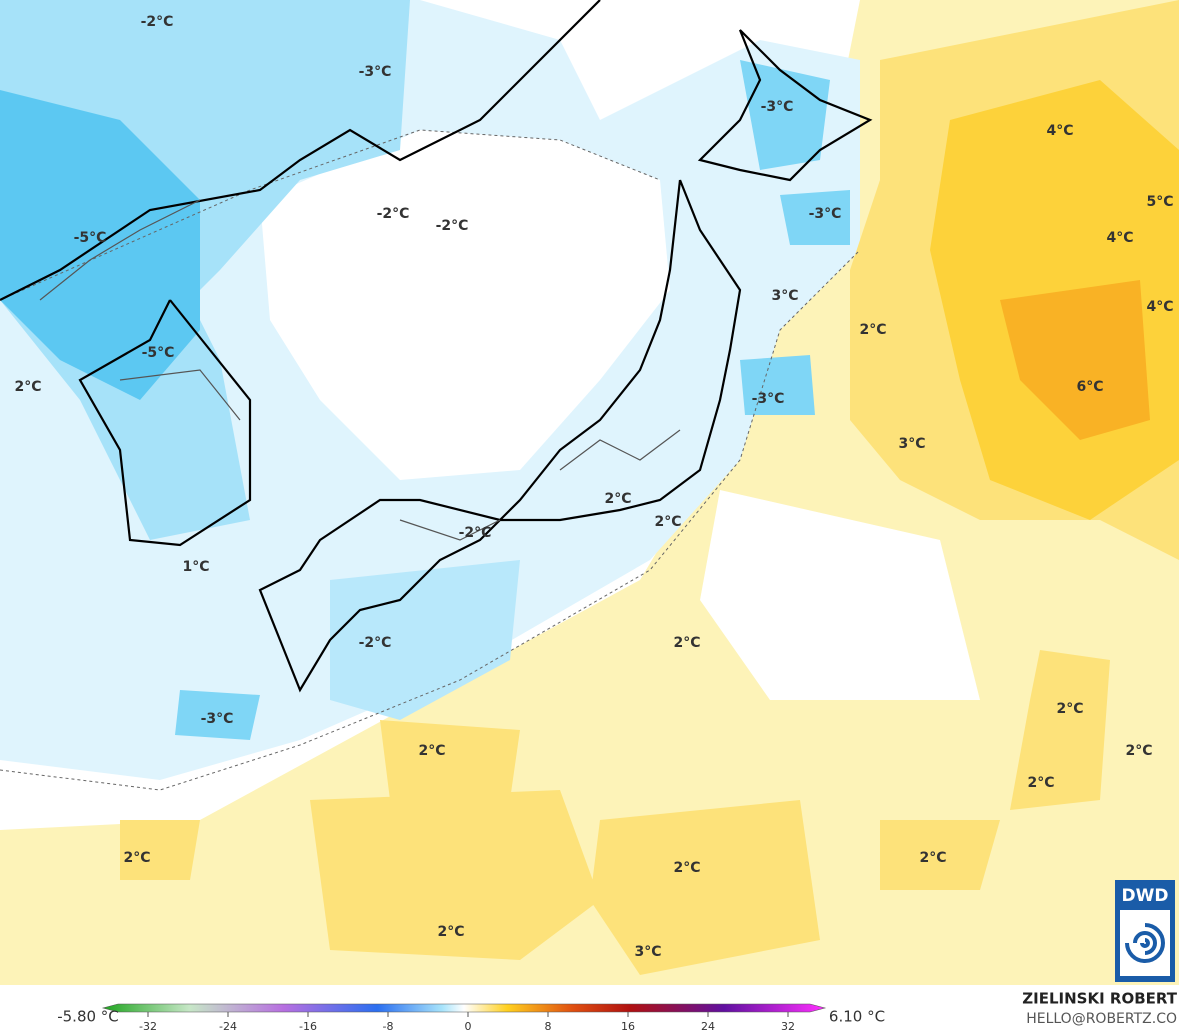 This screenshot has height=1035, width=1179. What do you see at coordinates (388, 1026) in the screenshot?
I see `colorbar-tick-label: -8` at bounding box center [388, 1026].